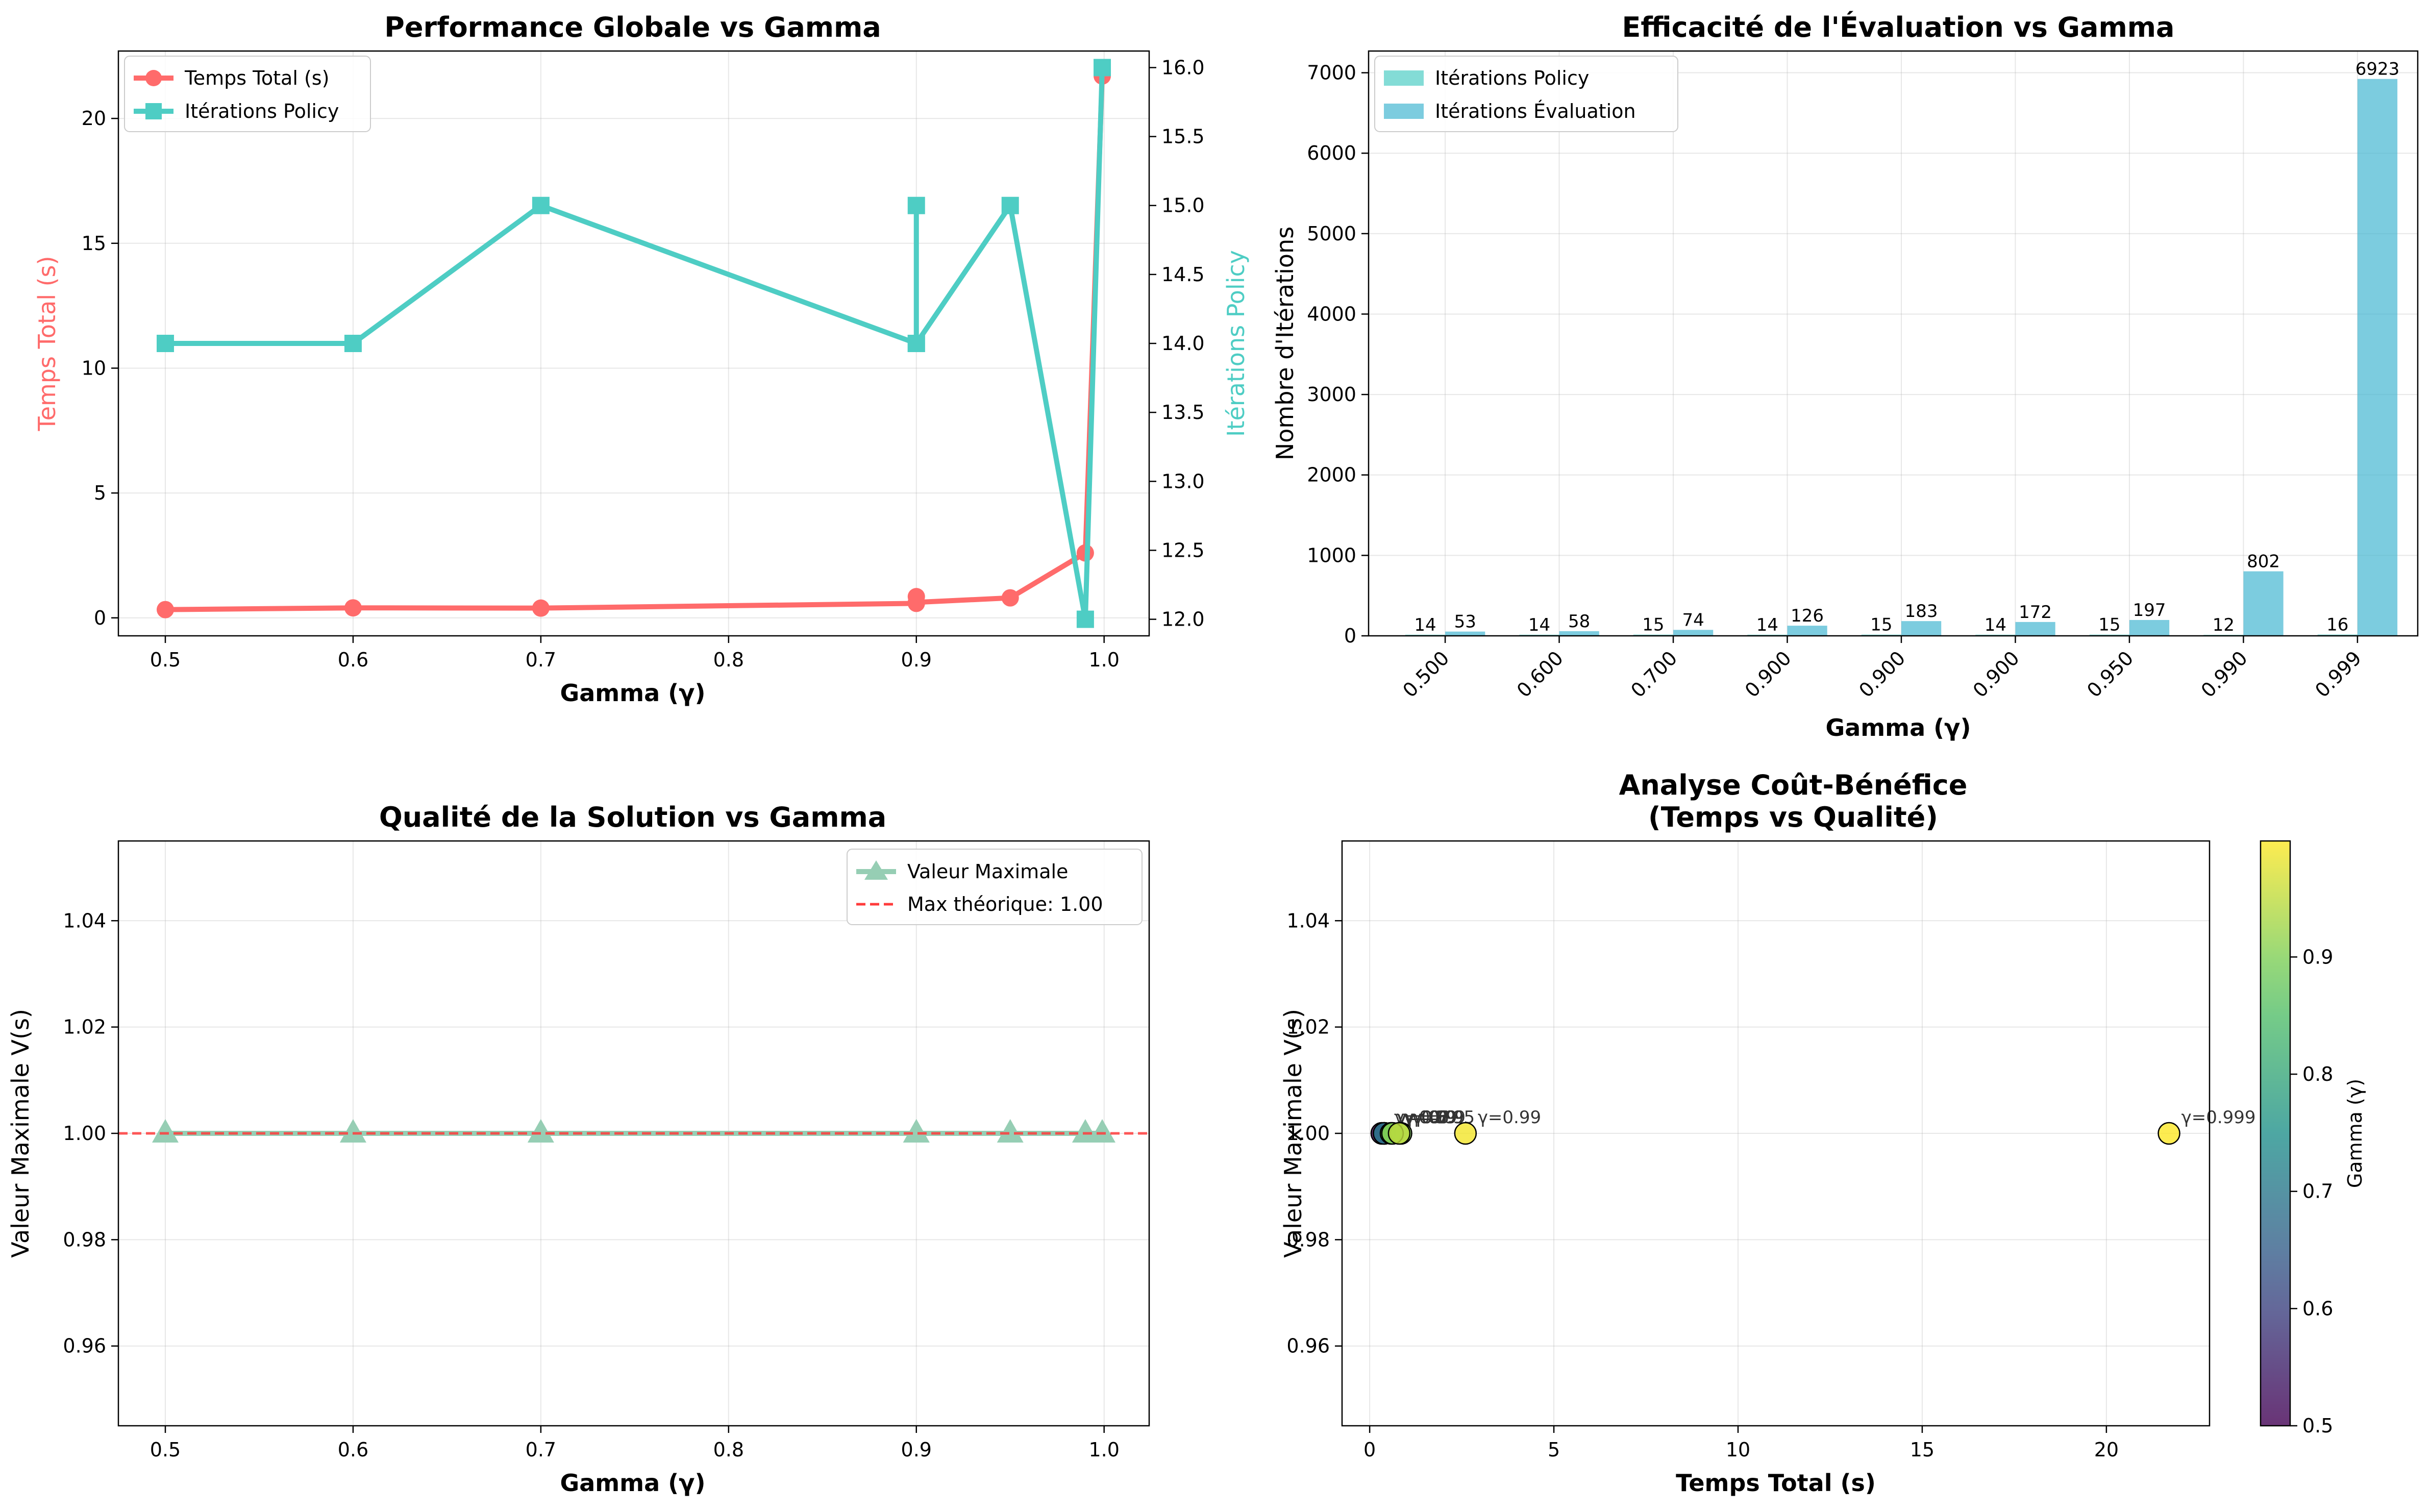 Image resolution: width=2431 pixels, height=1512 pixels. What do you see at coordinates (1005, 904) in the screenshot?
I see `legend-label-max-theorique: Max théorique: 1.00` at bounding box center [1005, 904].